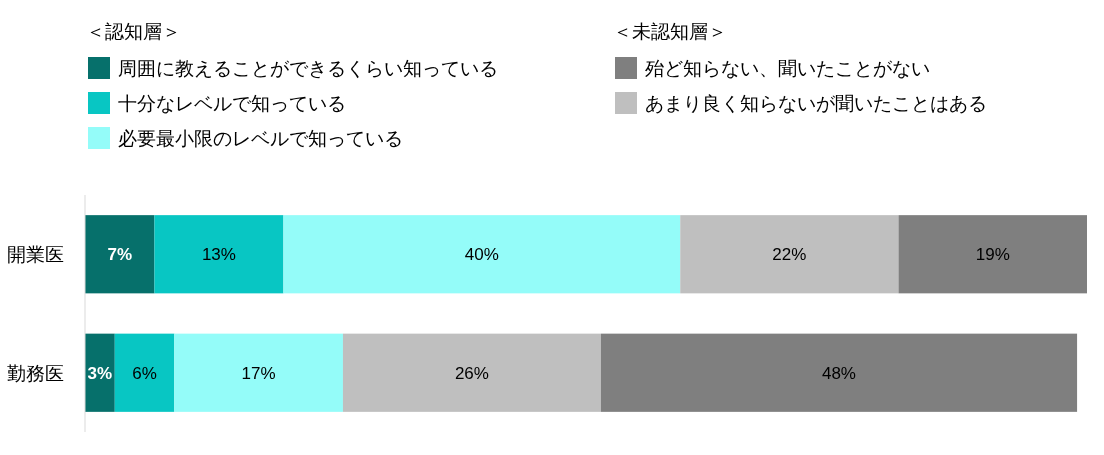  I want to click on annotation: ＜未認知層＞, so click(670, 31).